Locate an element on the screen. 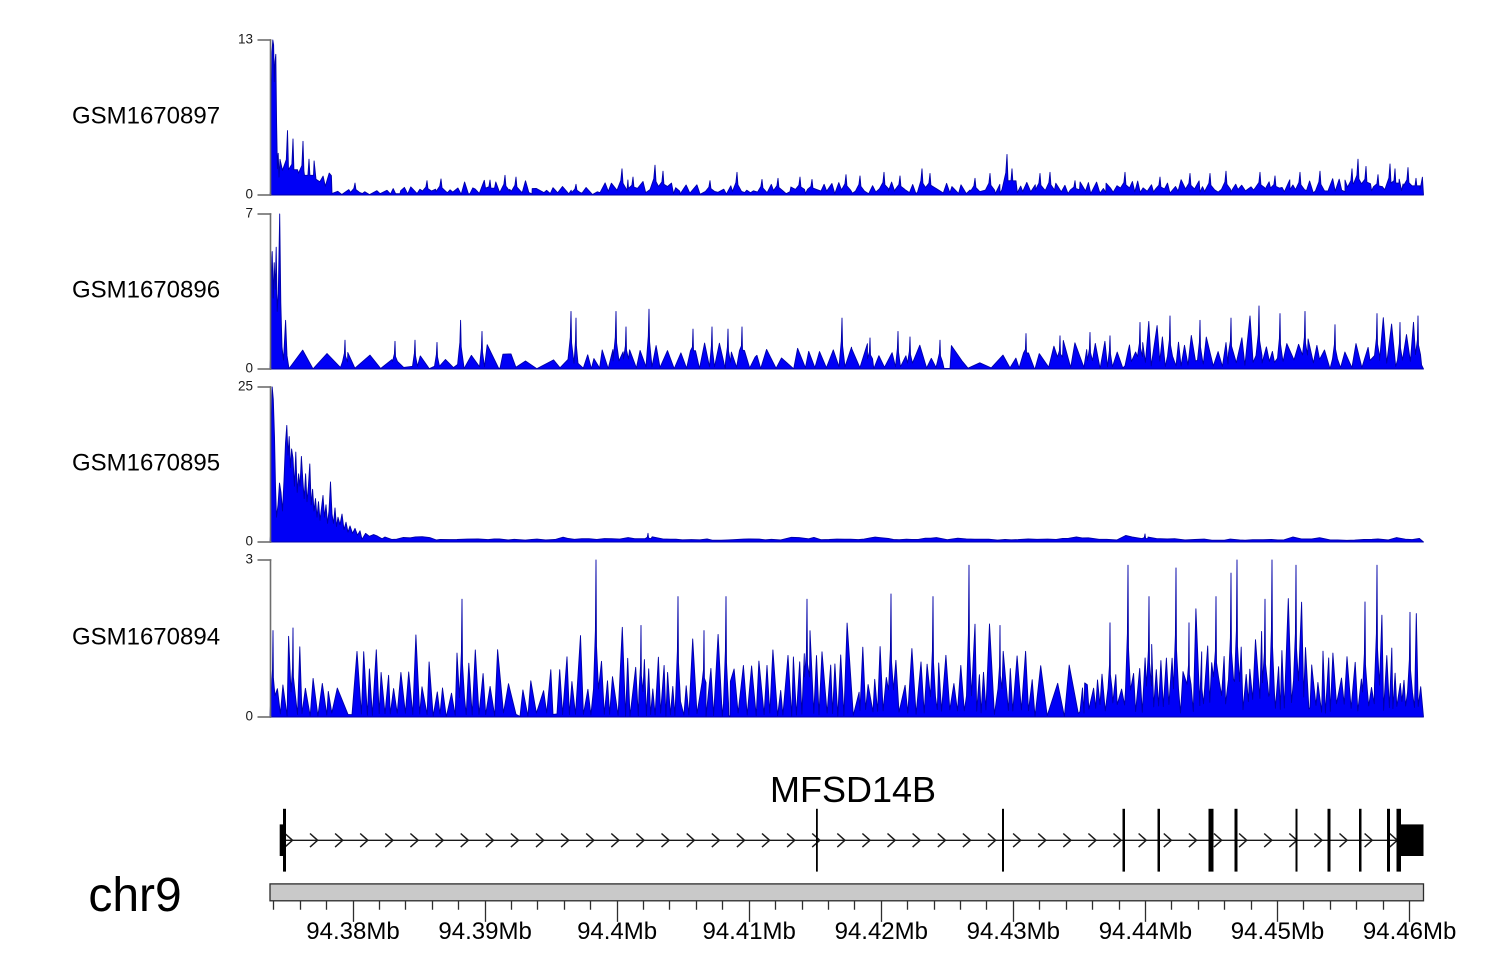 The height and width of the screenshot is (980, 1500). svg-text: 94.45Mb is located at coordinates (1277, 931).